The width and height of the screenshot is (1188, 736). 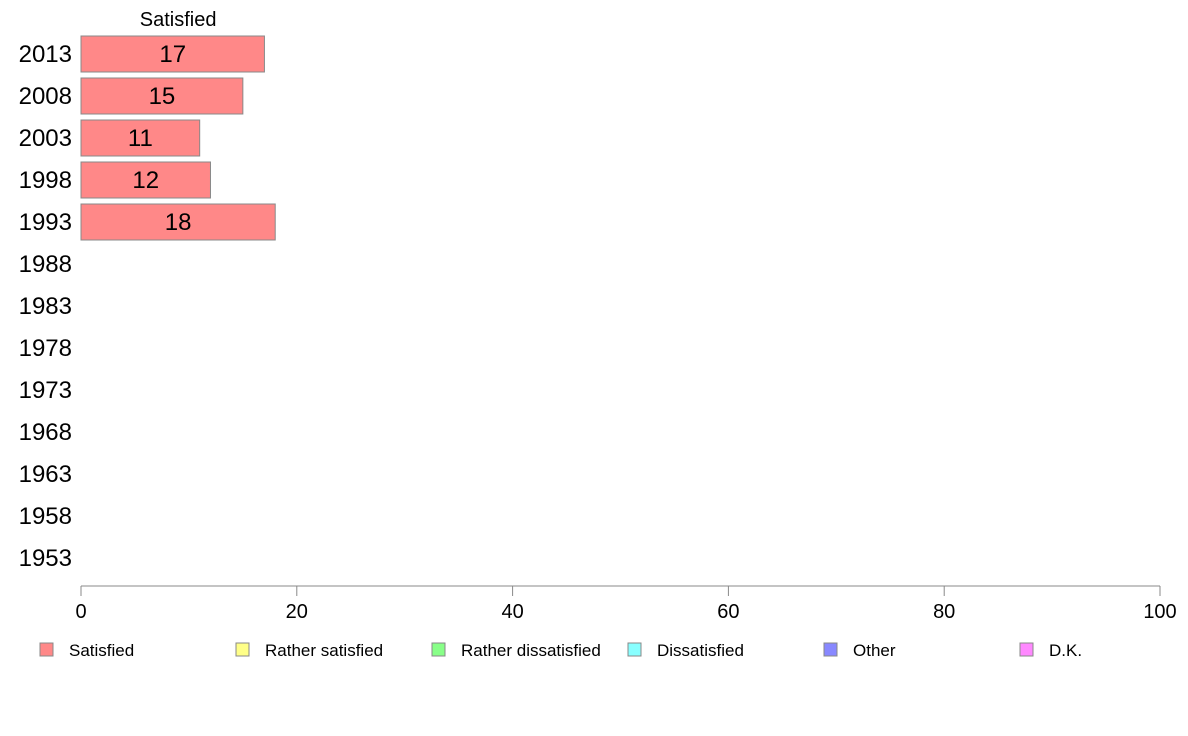 I want to click on bar-value-label: 12, so click(x=145, y=180).